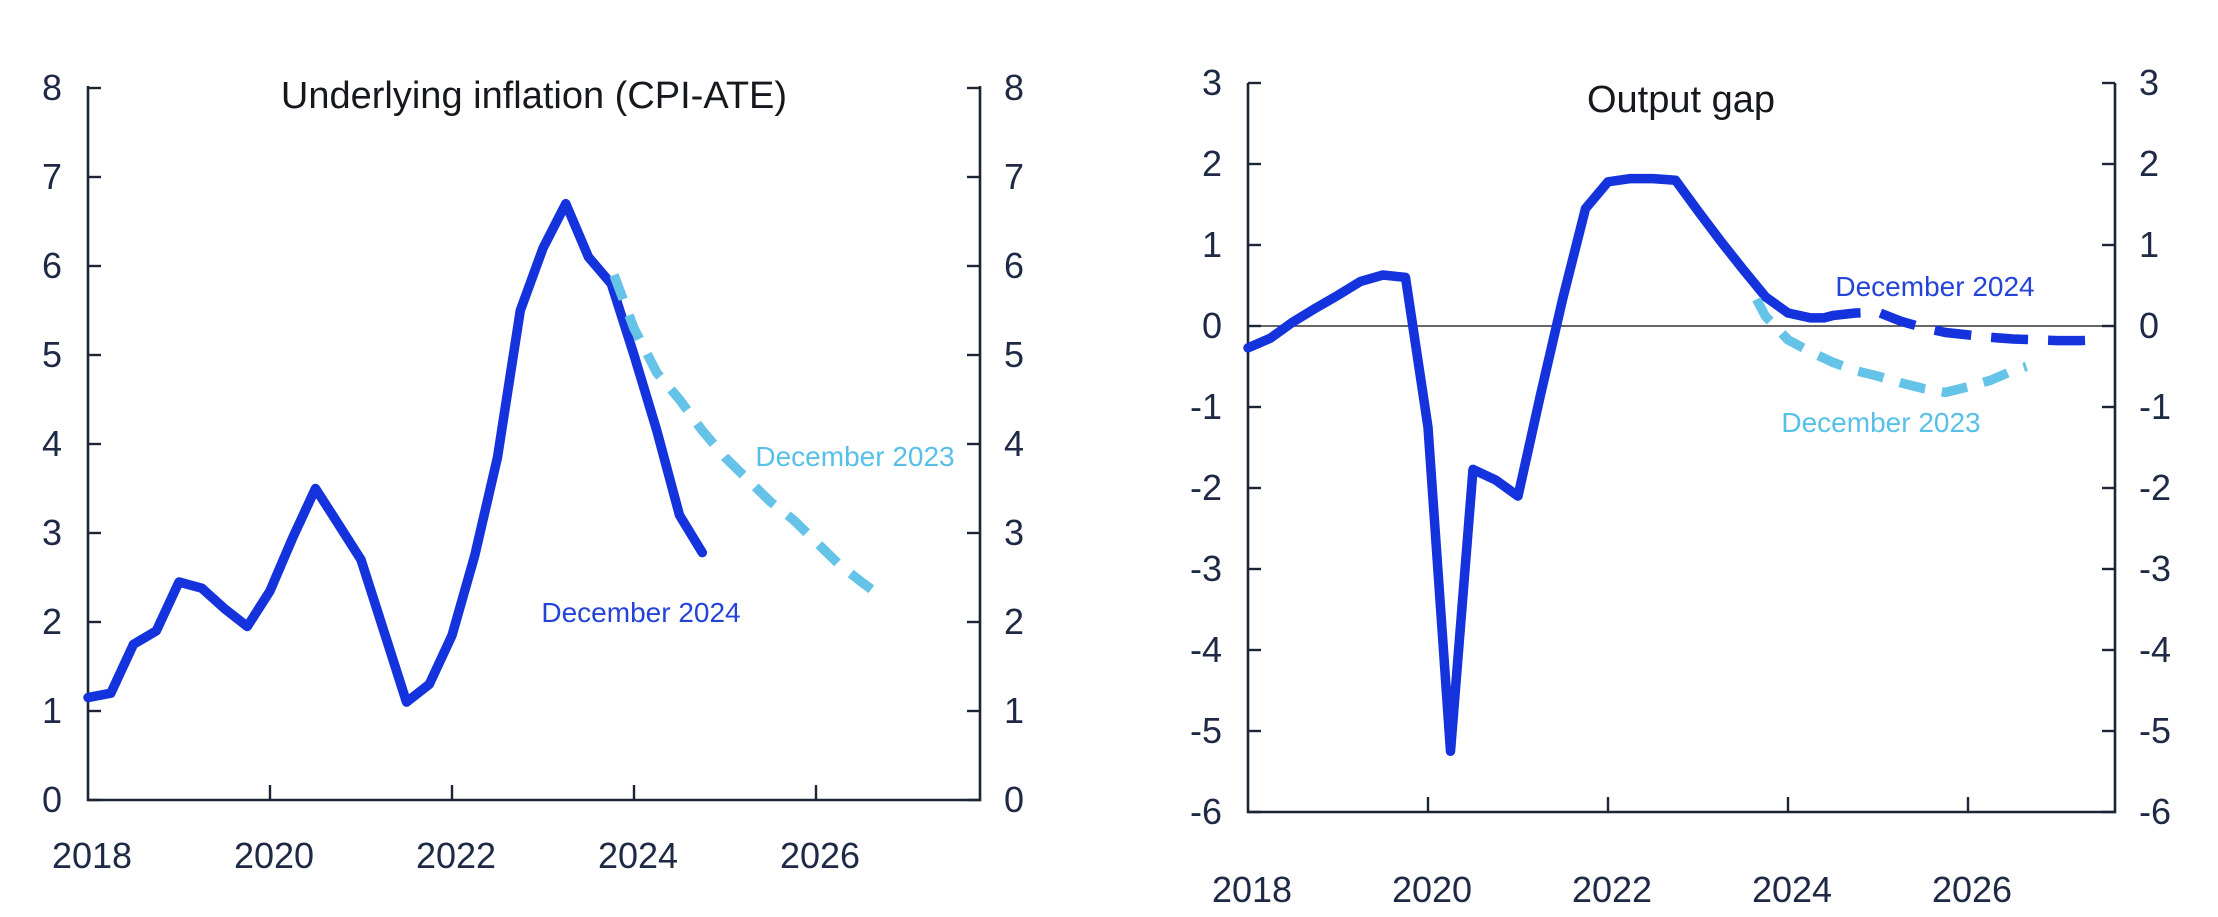 Image resolution: width=2218 pixels, height=917 pixels. What do you see at coordinates (1681, 100) in the screenshot?
I see `chart-title: Output gap` at bounding box center [1681, 100].